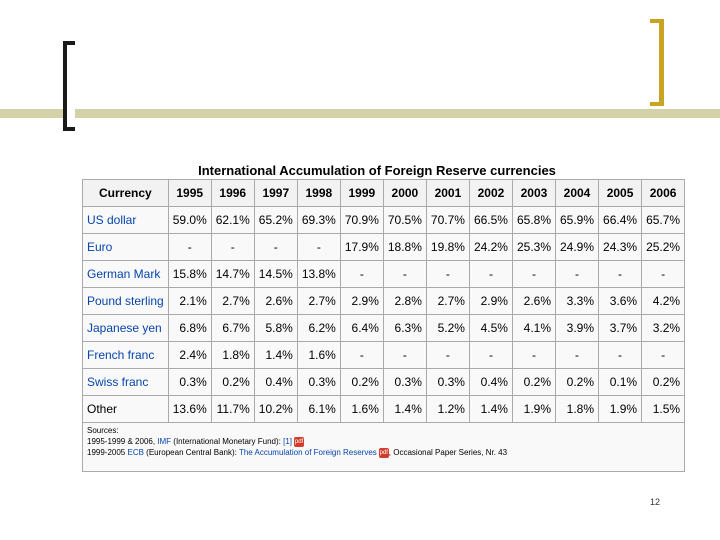 This screenshot has height=540, width=720. Describe the element at coordinates (125, 247) in the screenshot. I see `currency-cell: Euro` at that location.